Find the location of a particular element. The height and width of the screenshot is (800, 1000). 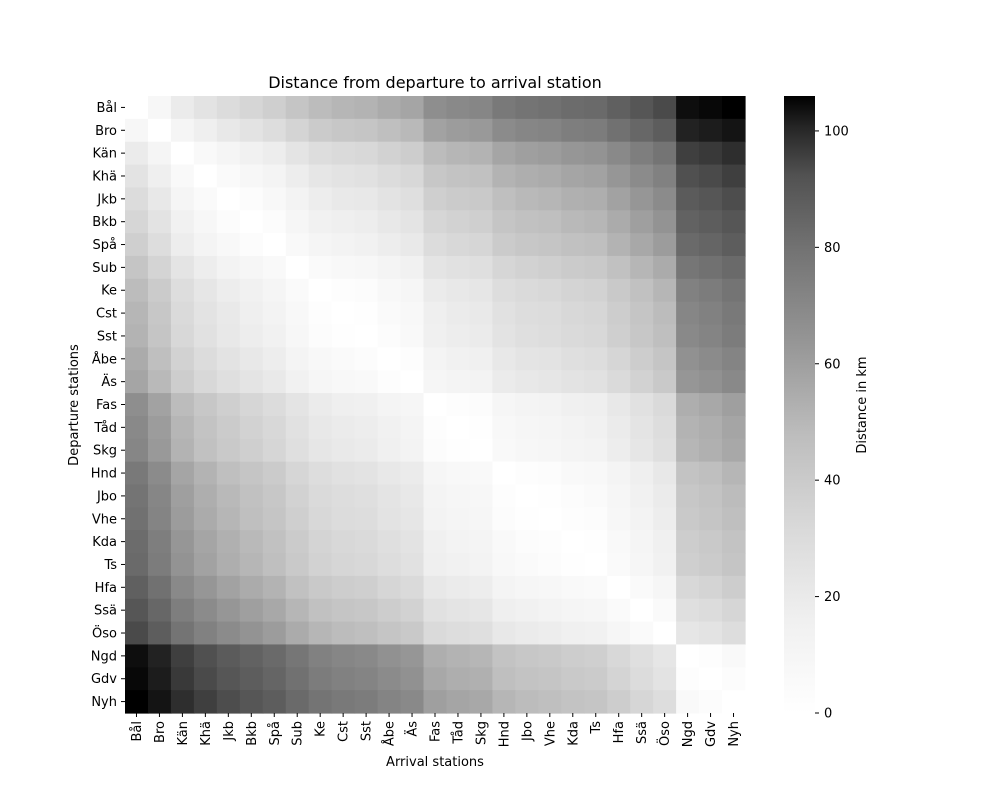

x-tick-label: Bål is located at coordinates (137, 731).